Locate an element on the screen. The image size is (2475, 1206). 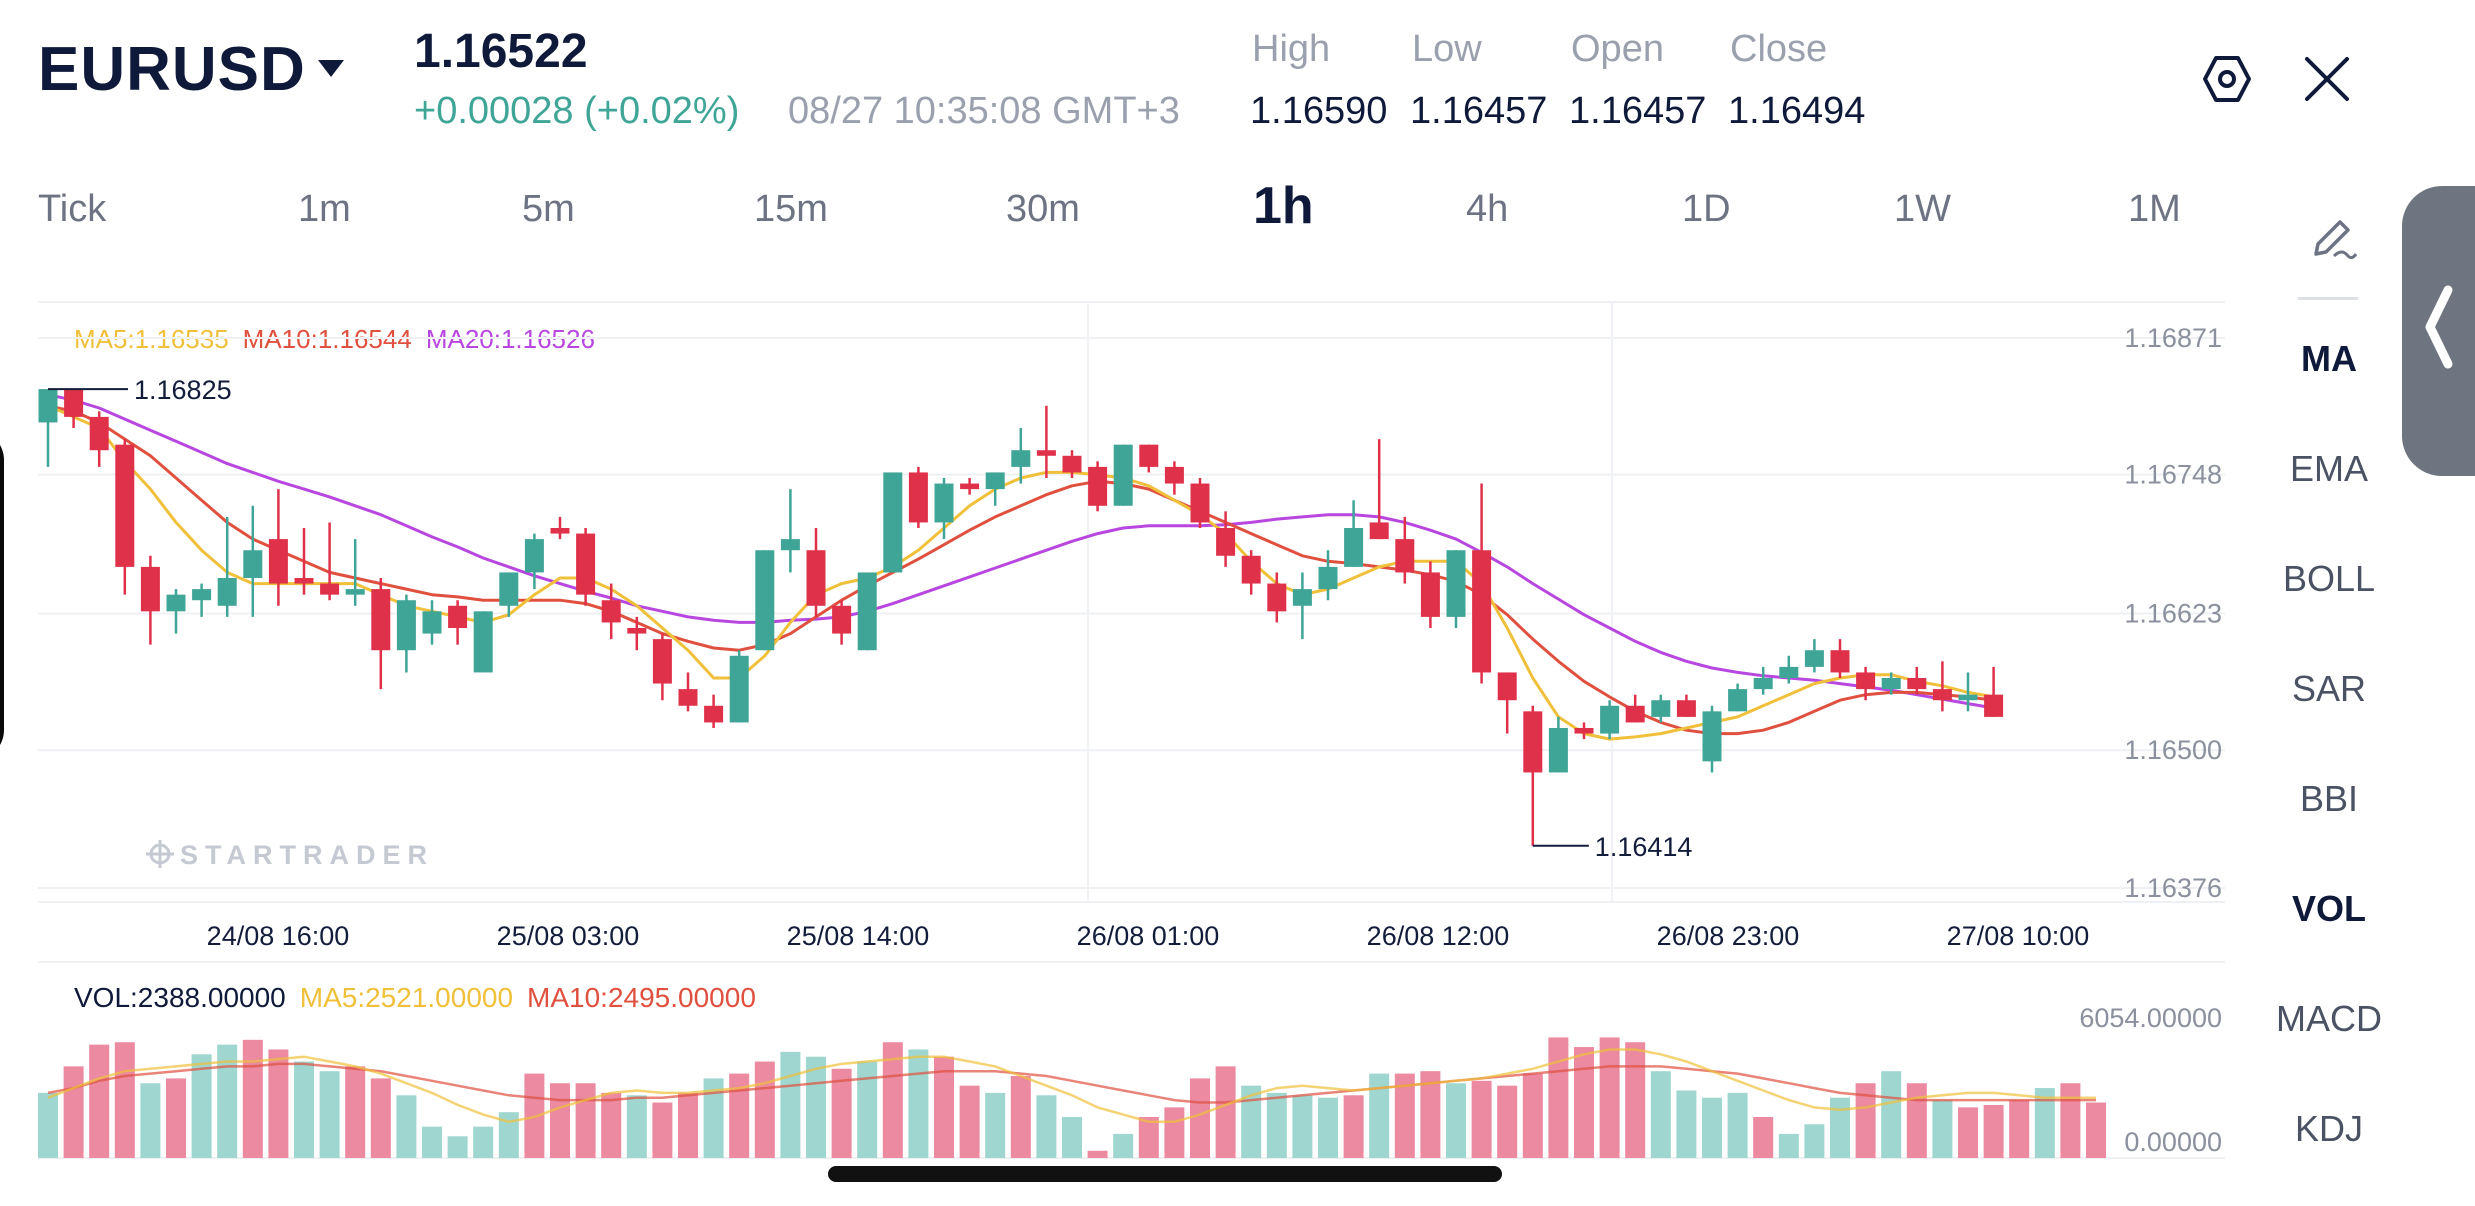
indicator-macd: MACD is located at coordinates (2329, 1018).